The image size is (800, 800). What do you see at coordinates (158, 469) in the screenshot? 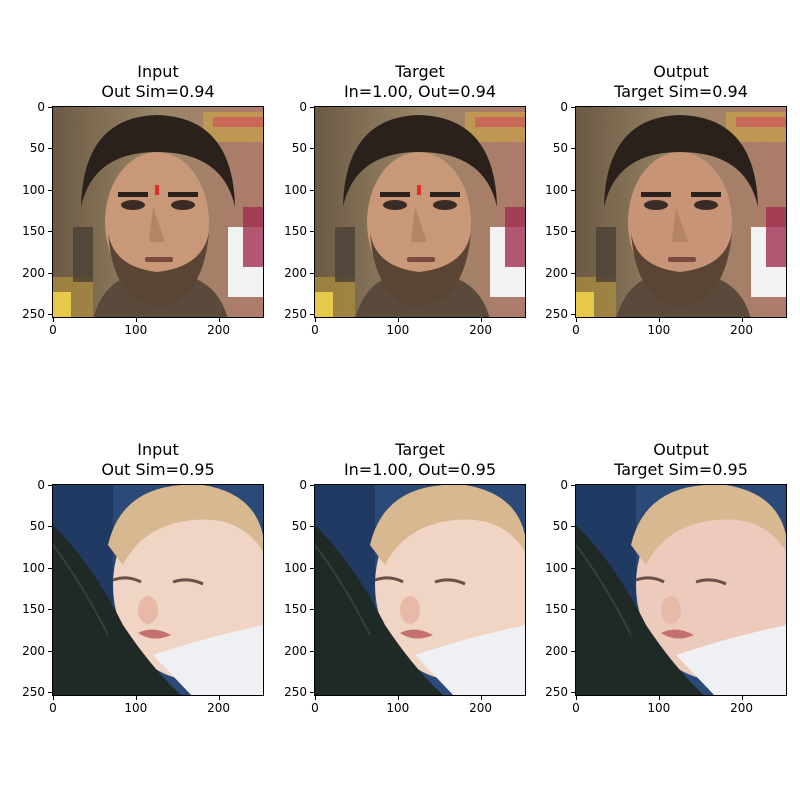
I see `panel-title-line2: Out Sim=0.95` at bounding box center [158, 469].